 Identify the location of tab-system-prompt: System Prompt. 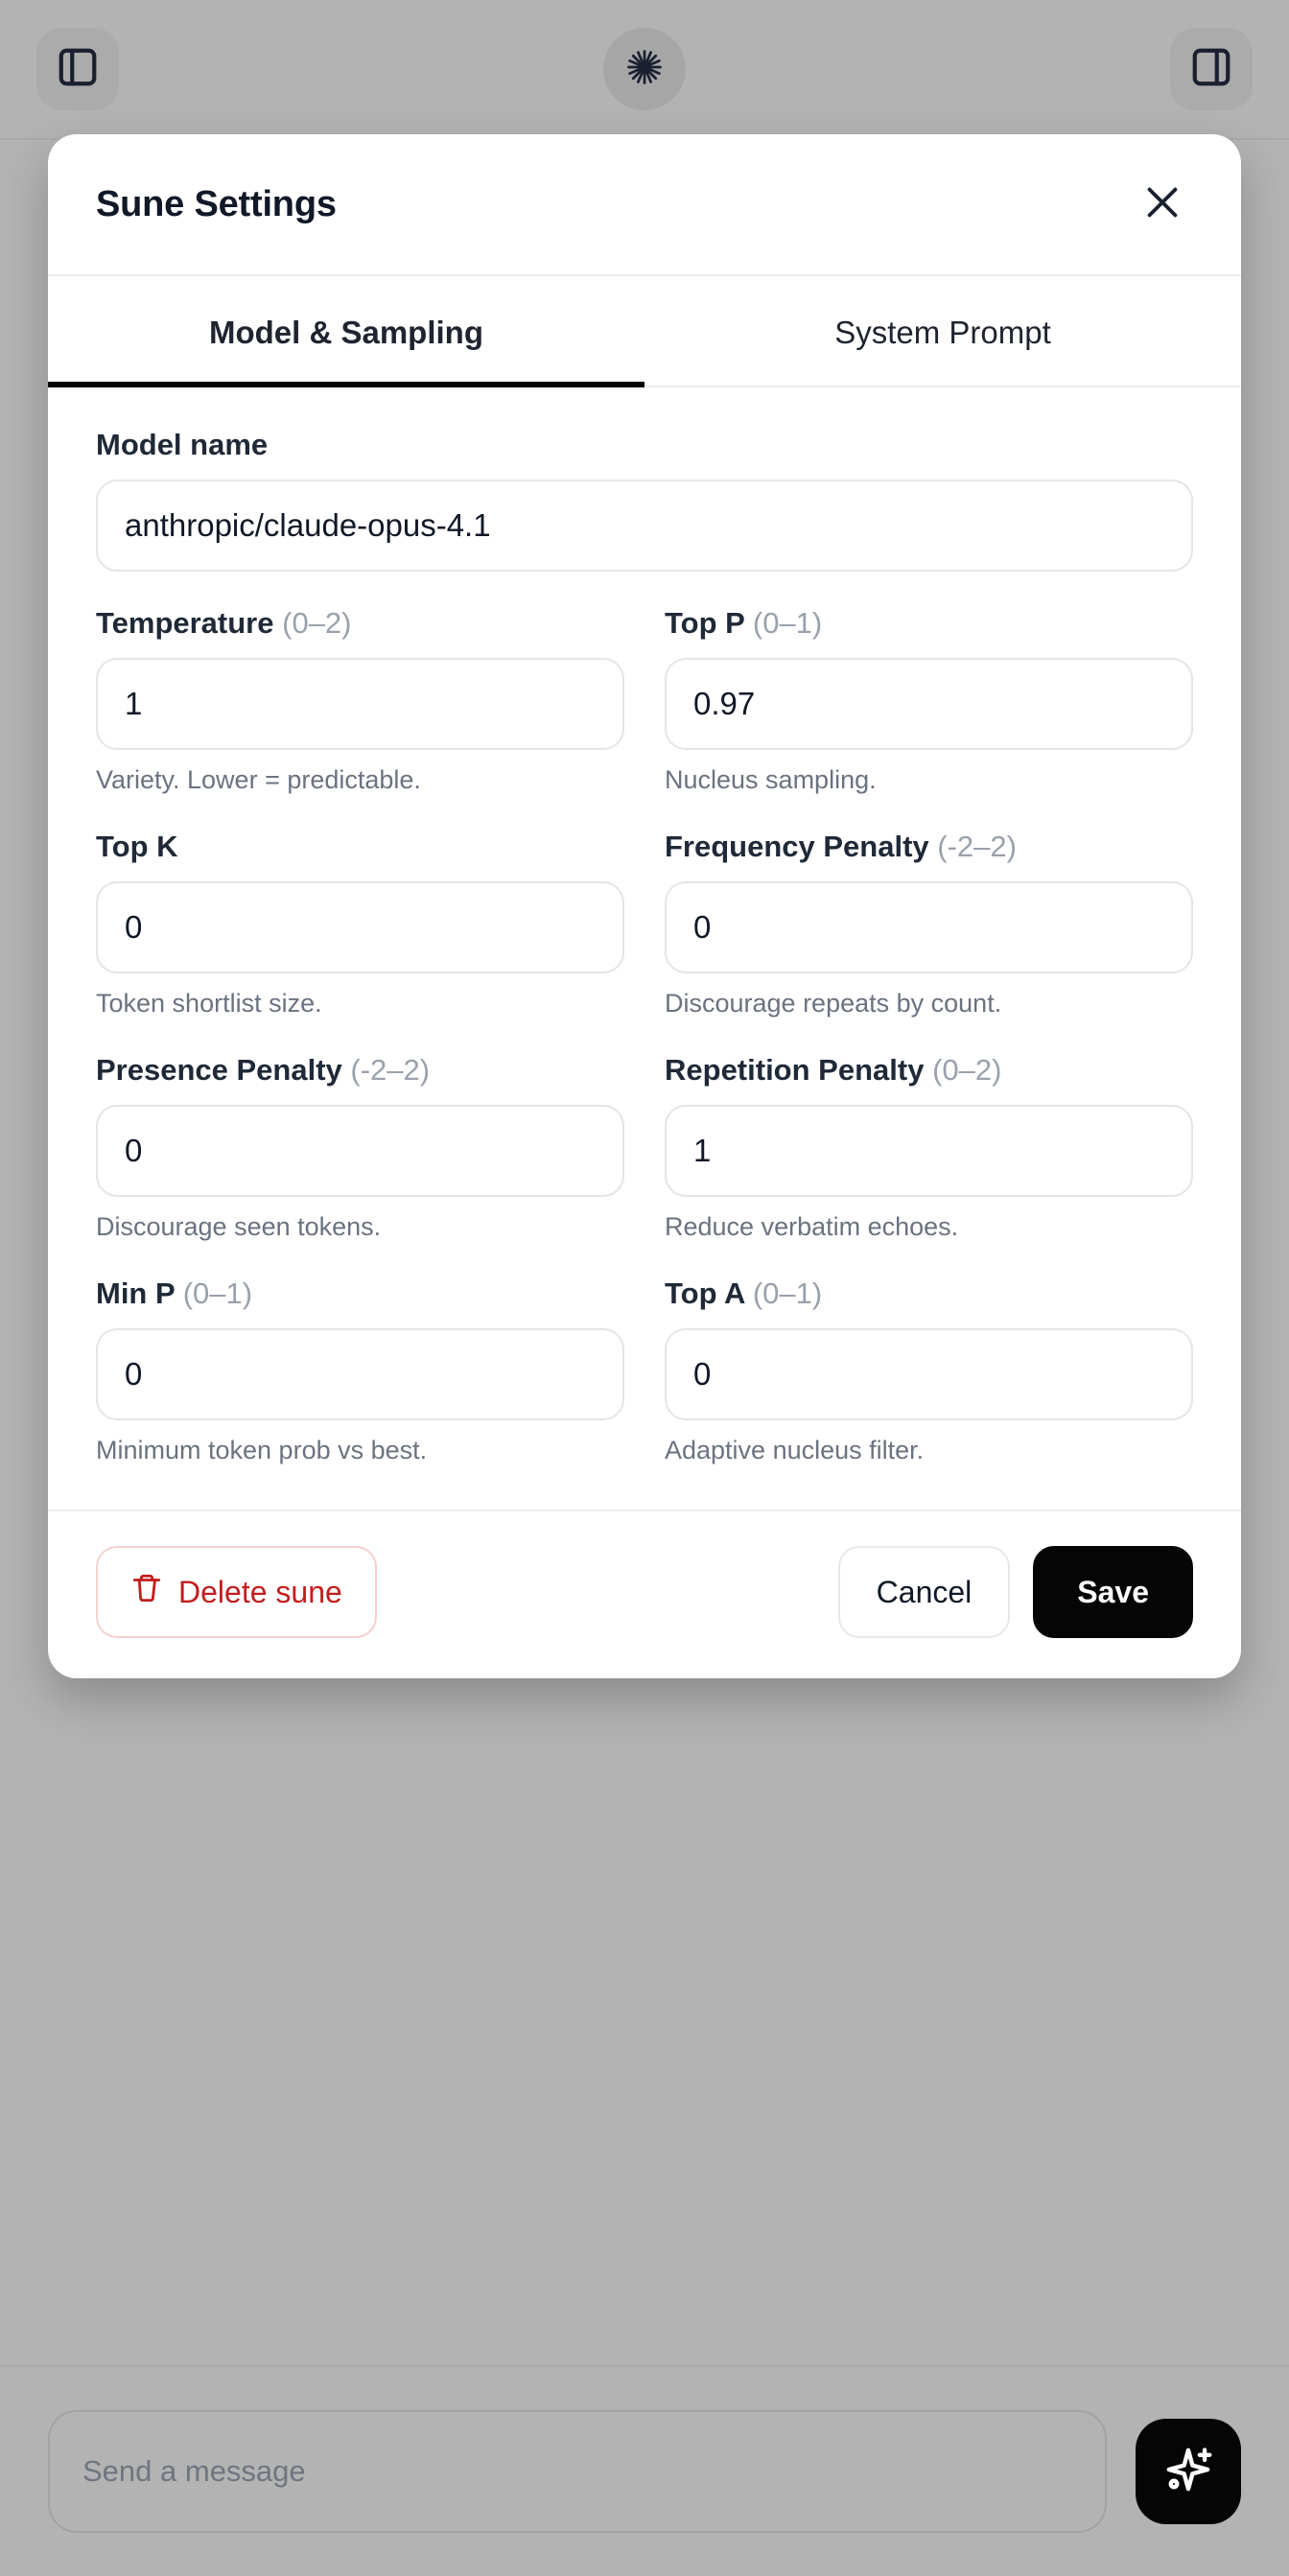
(942, 331).